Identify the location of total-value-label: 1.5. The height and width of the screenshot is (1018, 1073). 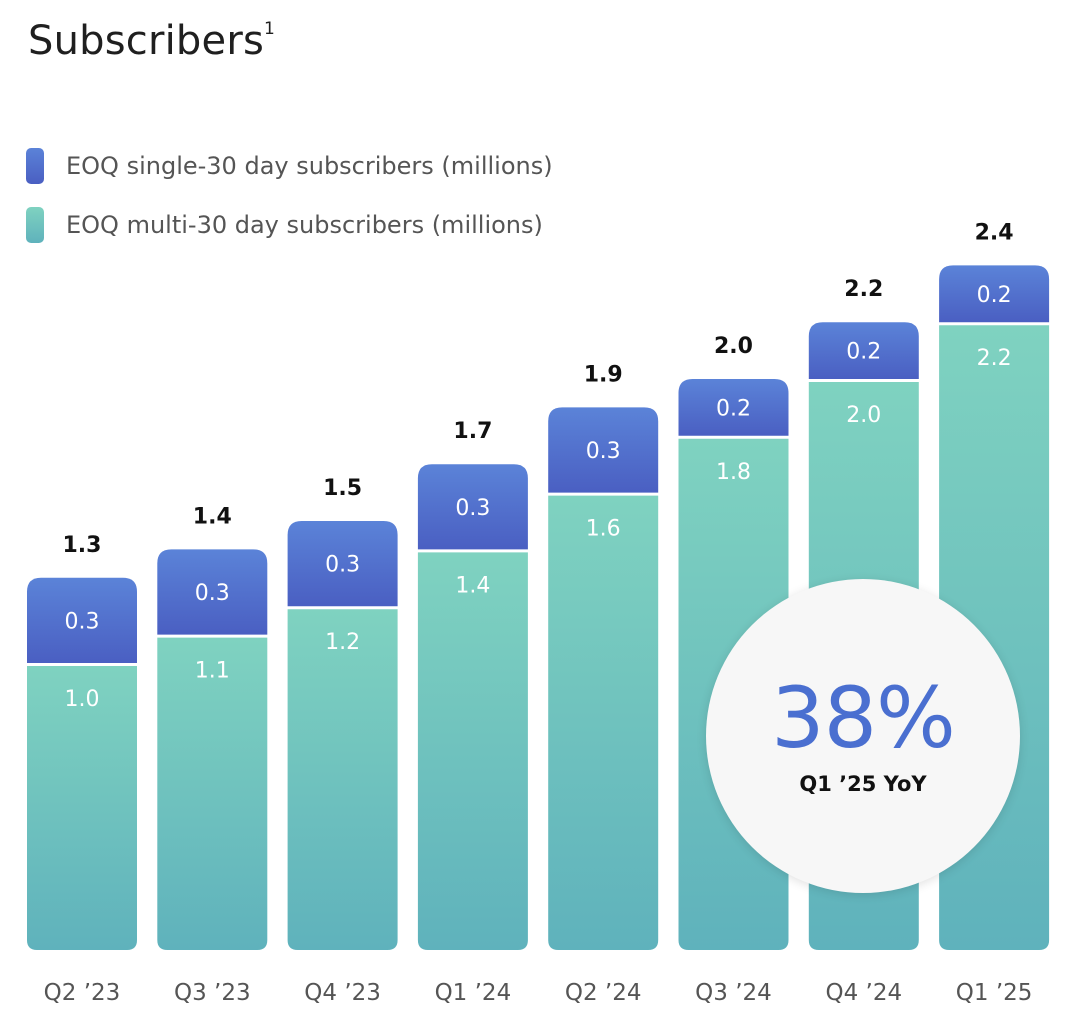
(342, 488).